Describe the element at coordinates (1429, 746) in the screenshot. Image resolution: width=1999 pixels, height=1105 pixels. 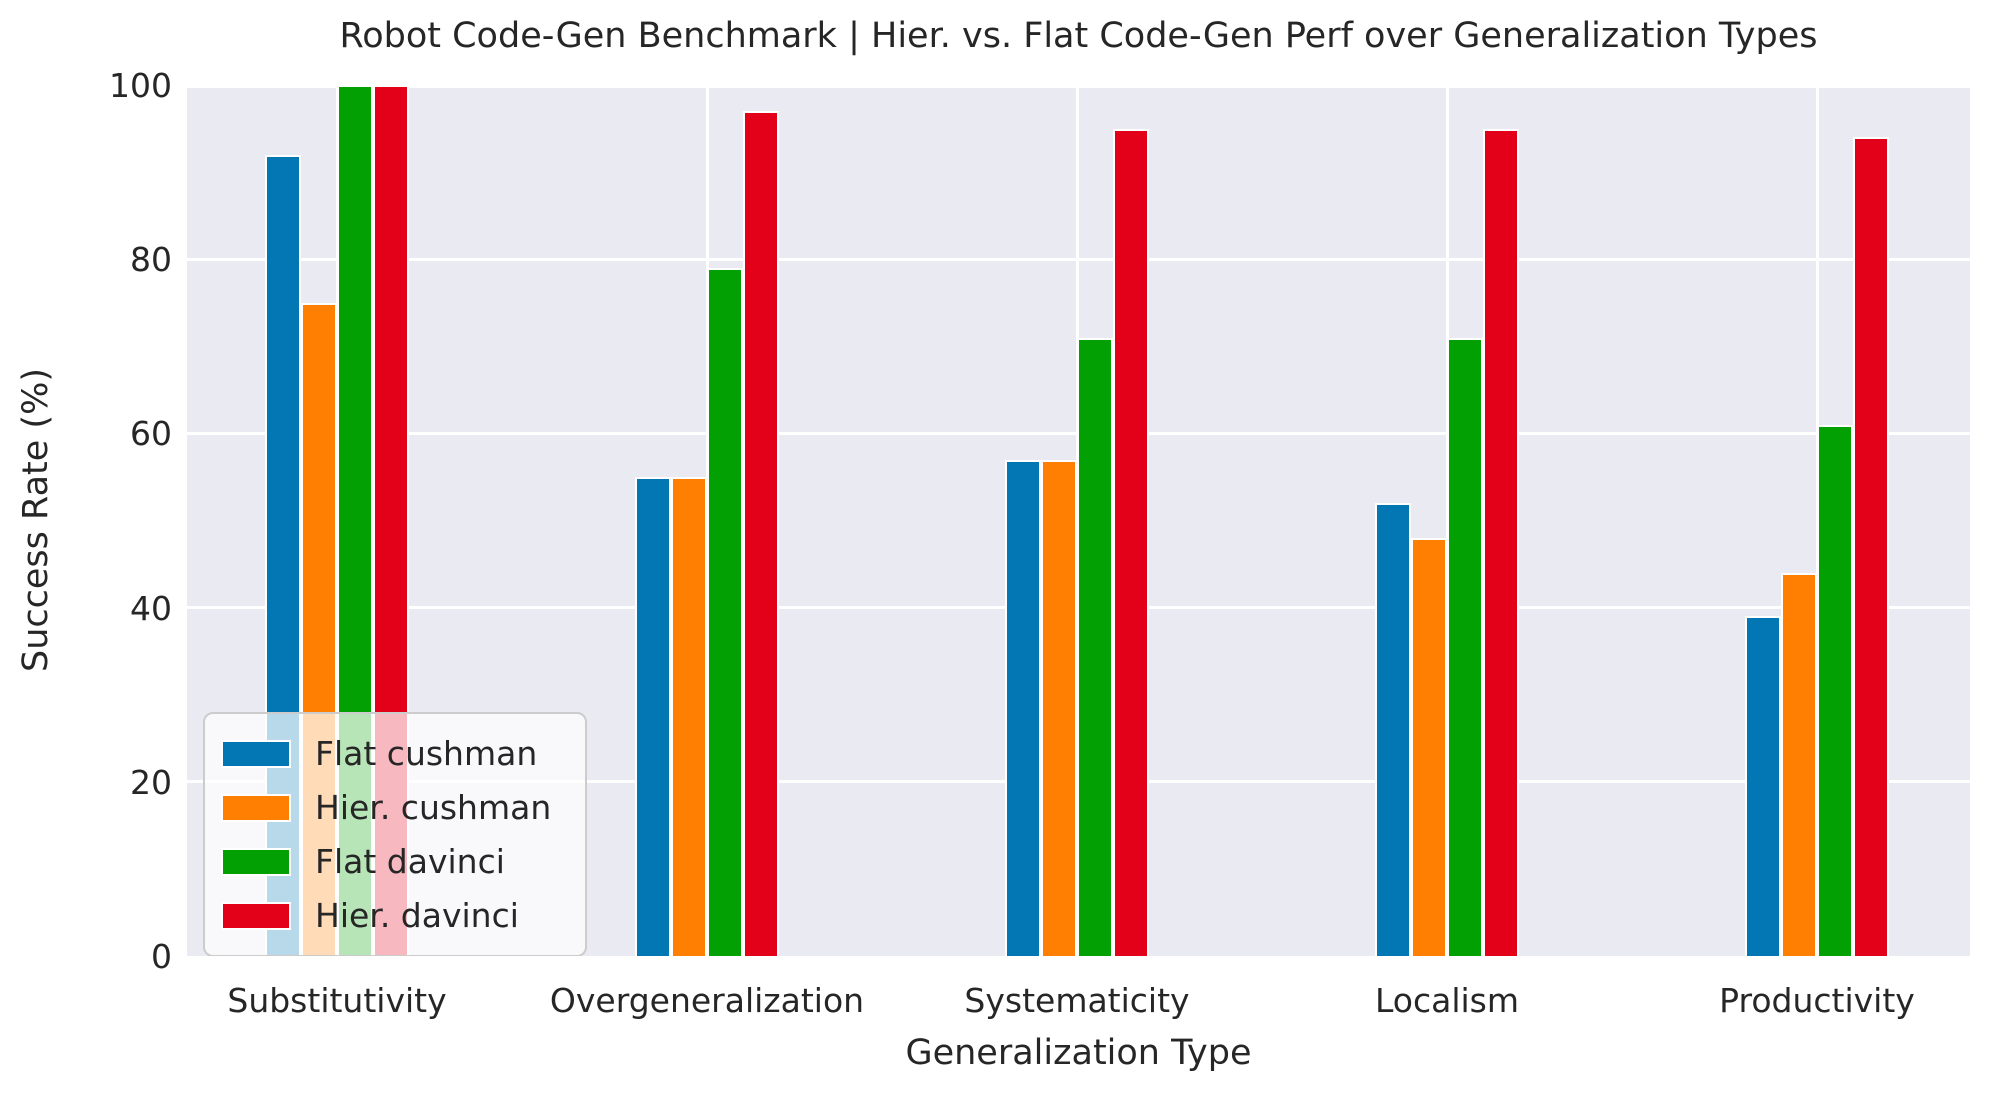
I see `bar-hier-cushman-localism` at that location.